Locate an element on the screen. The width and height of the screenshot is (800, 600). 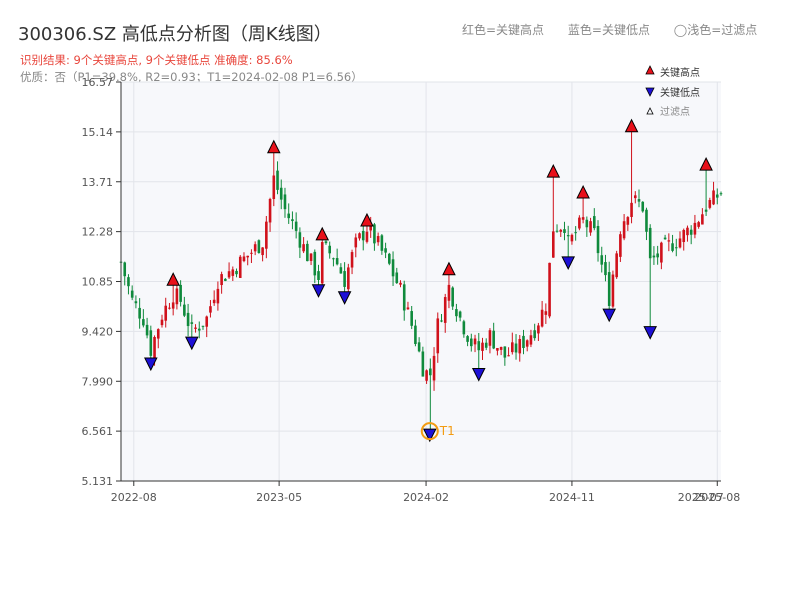
x-tick-label: 2024-02 is located at coordinates (426, 497).